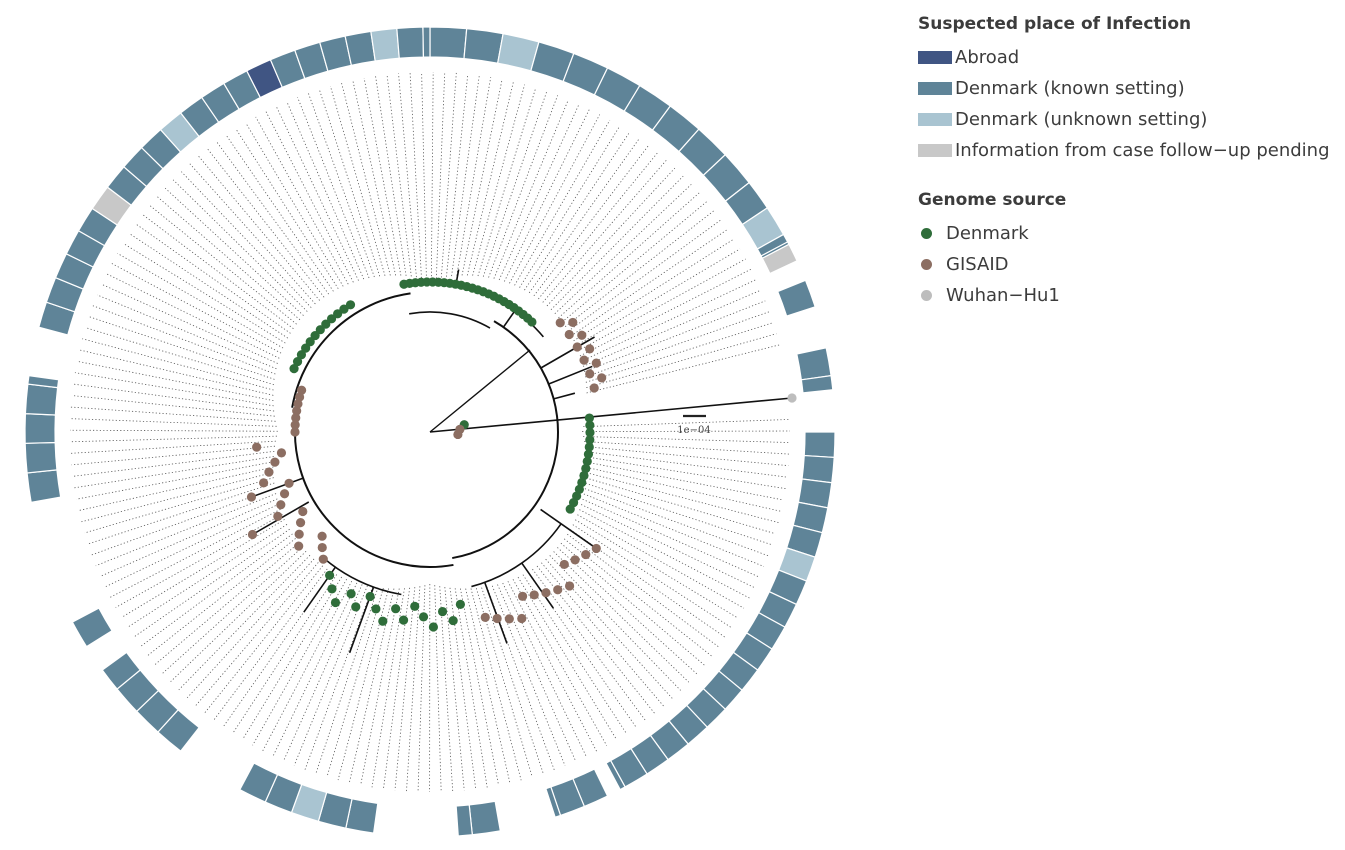  Describe the element at coordinates (450, 320) in the screenshot. I see `branch-arc` at that location.